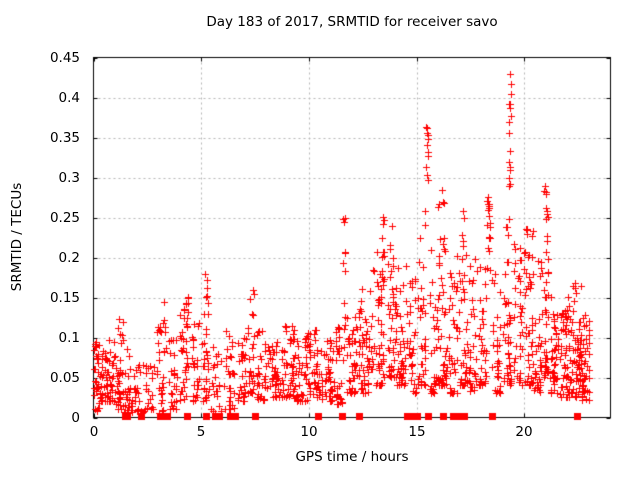 The width and height of the screenshot is (640, 480). I want to click on y-tick-label: 0.4, so click(69, 98).